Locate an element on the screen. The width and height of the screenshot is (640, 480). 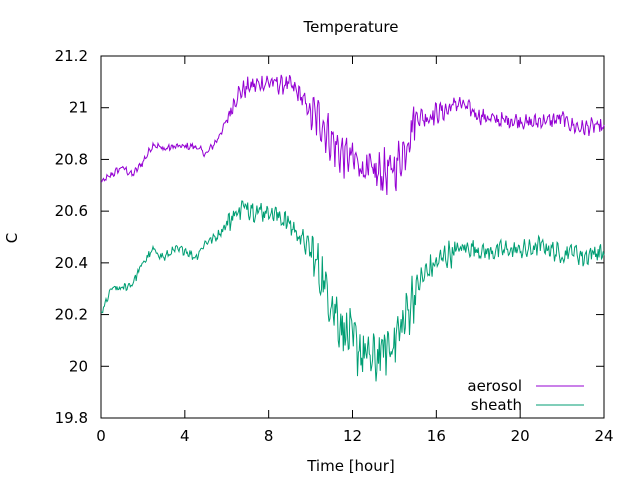
x-tick-label: 20 is located at coordinates (520, 436).